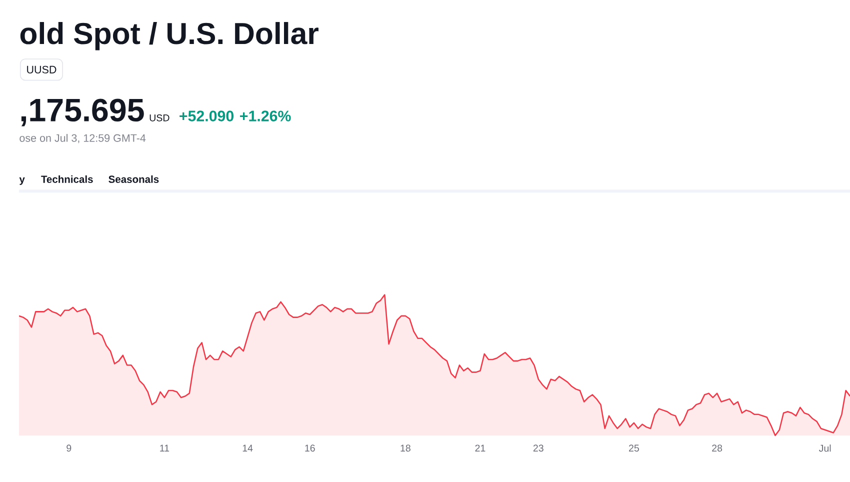 The width and height of the screenshot is (850, 482). Describe the element at coordinates (310, 448) in the screenshot. I see `x-tick-label: 16` at that location.